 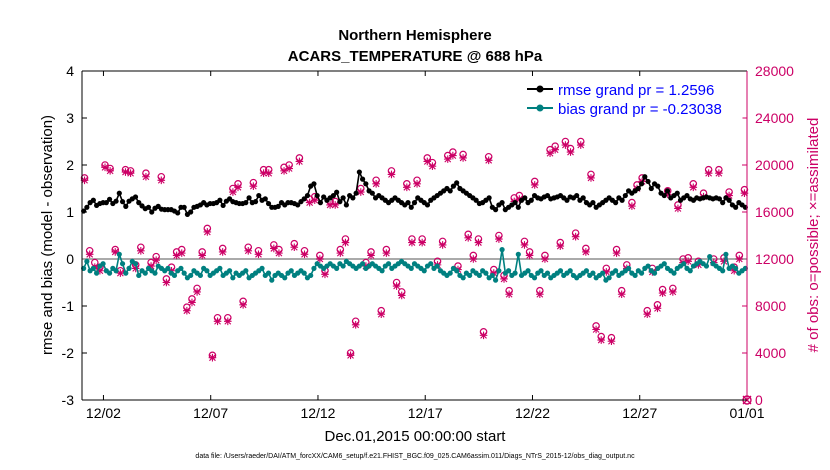 I want to click on ytick-label: -1, so click(x=68, y=306).